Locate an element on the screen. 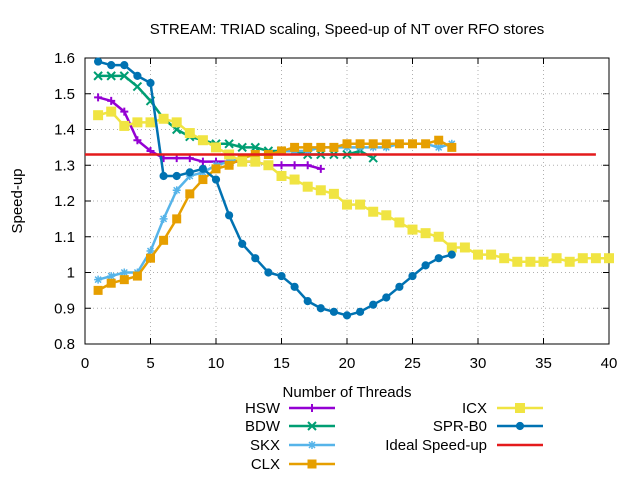  legend-item: HSW is located at coordinates (290, 408).